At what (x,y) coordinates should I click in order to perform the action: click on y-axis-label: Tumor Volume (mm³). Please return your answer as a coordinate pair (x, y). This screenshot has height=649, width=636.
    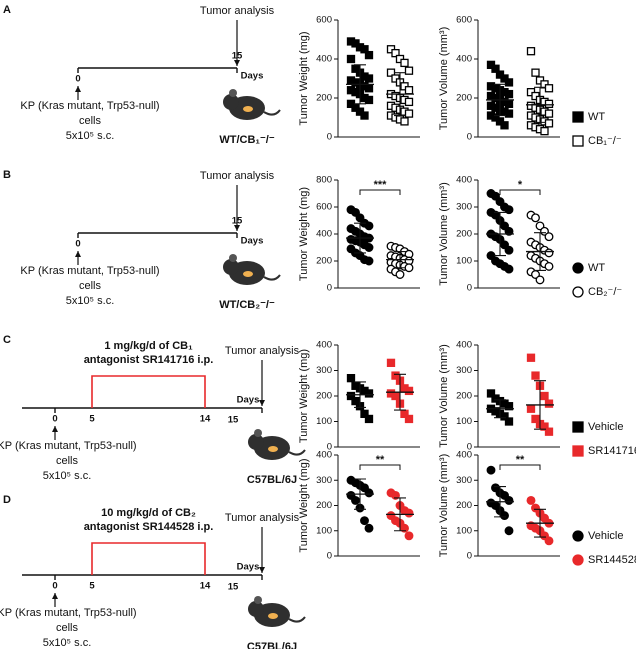
    Looking at the image, I should click on (444, 79).